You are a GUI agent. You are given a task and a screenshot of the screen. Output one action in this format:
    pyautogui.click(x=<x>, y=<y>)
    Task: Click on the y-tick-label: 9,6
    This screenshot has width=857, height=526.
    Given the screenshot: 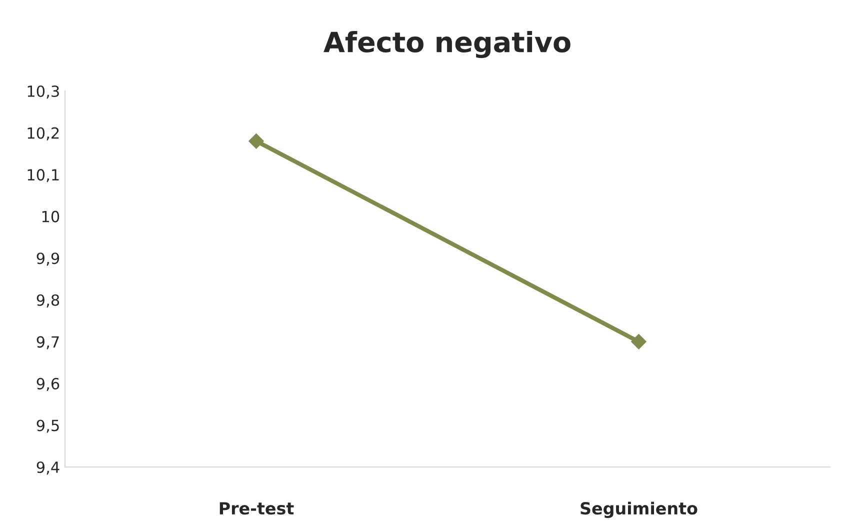 What is the action you would take?
    pyautogui.click(x=48, y=385)
    